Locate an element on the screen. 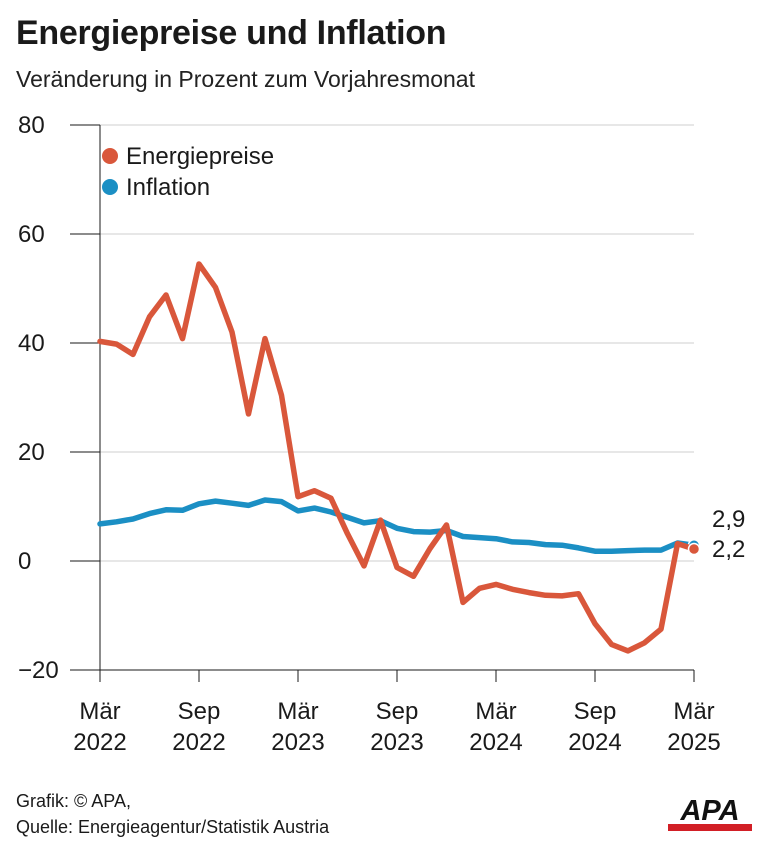  end-labels: 2,22,9 is located at coordinates (728, 534).